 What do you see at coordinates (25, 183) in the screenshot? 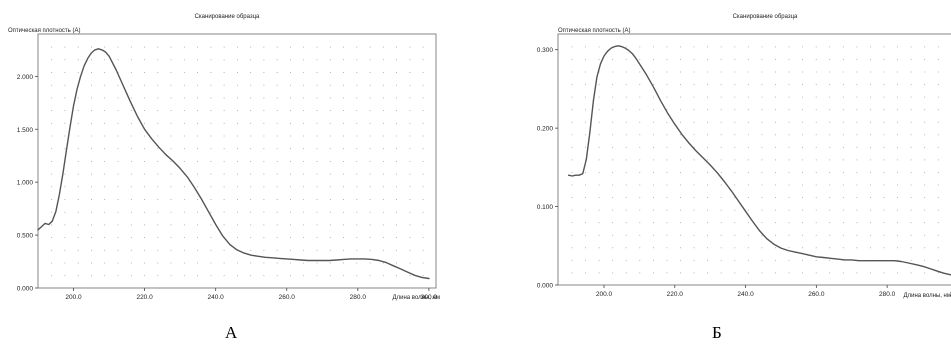
I see `y-tick-label: 1.000` at bounding box center [25, 183].